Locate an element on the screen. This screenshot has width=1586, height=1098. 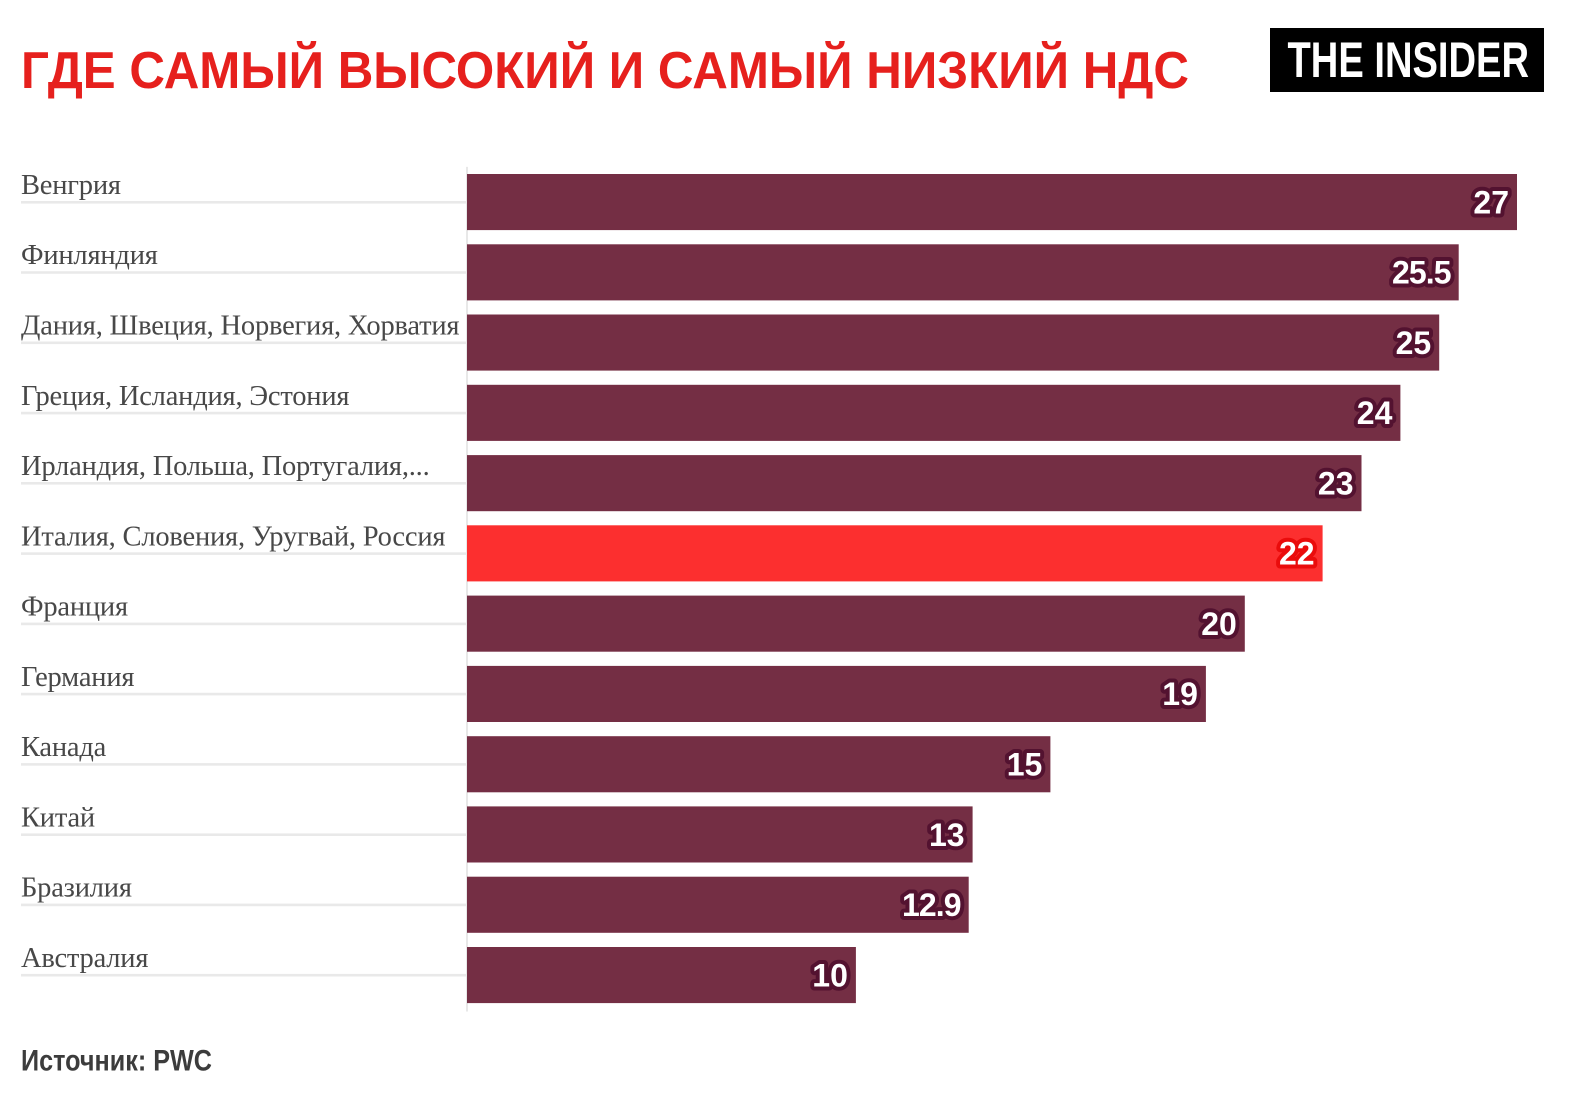
svg-text: Финляндия is located at coordinates (89, 255).